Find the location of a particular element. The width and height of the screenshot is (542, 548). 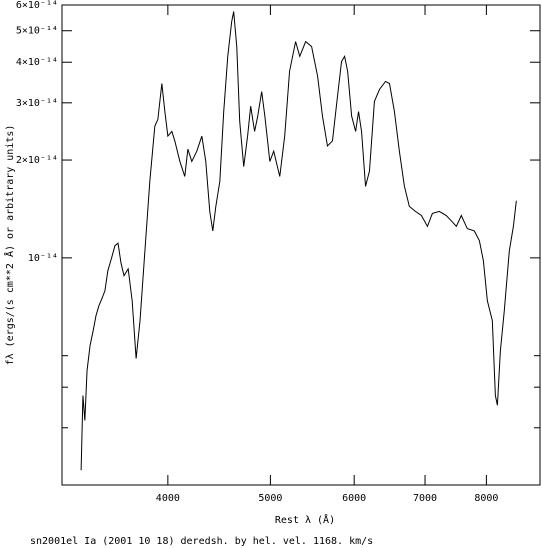

y-tick-label: 10⁻¹⁴ is located at coordinates (43, 258).